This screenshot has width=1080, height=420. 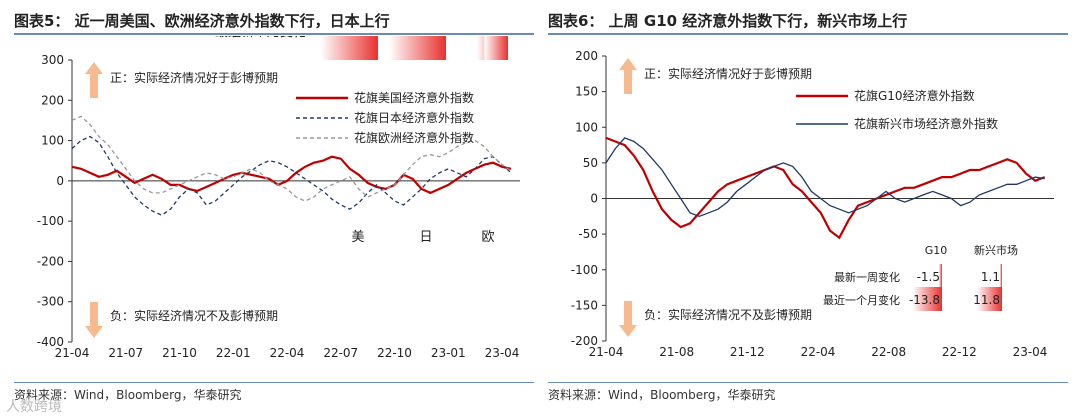 I want to click on table-value: -23.1, so click(x=358, y=38).